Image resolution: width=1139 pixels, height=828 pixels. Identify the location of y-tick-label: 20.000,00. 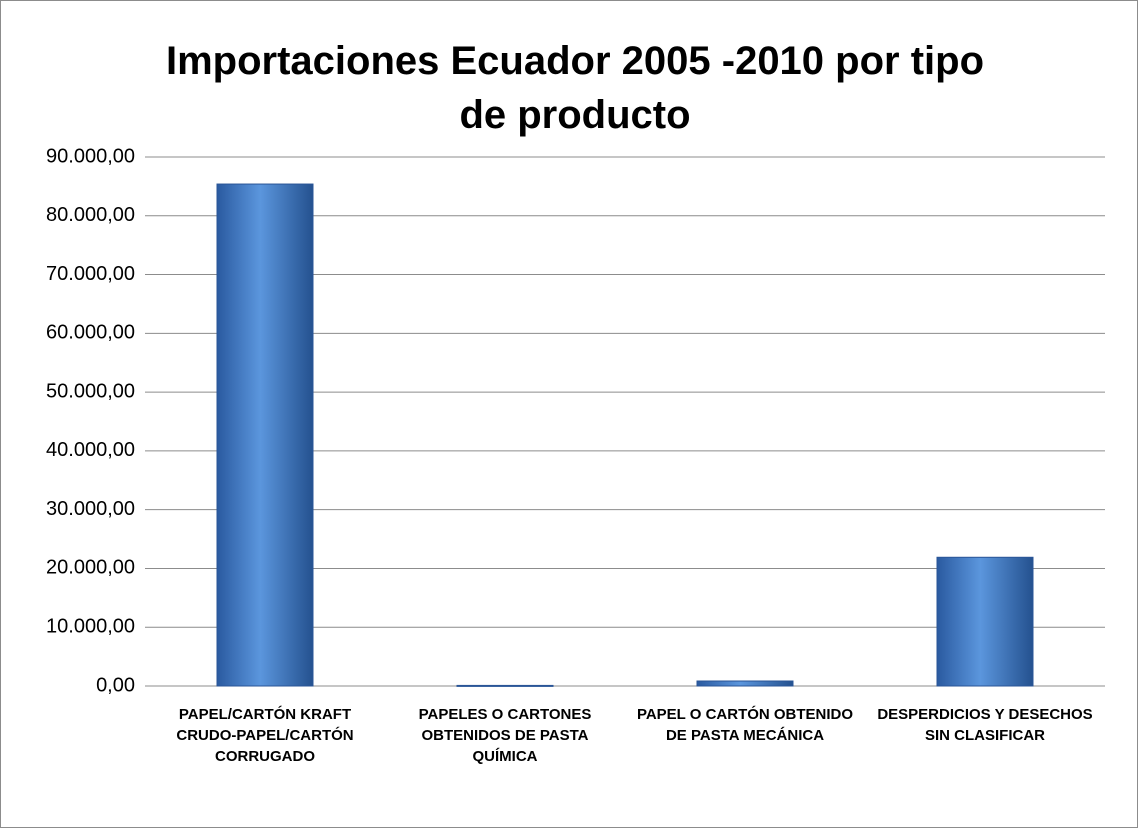
(90, 568).